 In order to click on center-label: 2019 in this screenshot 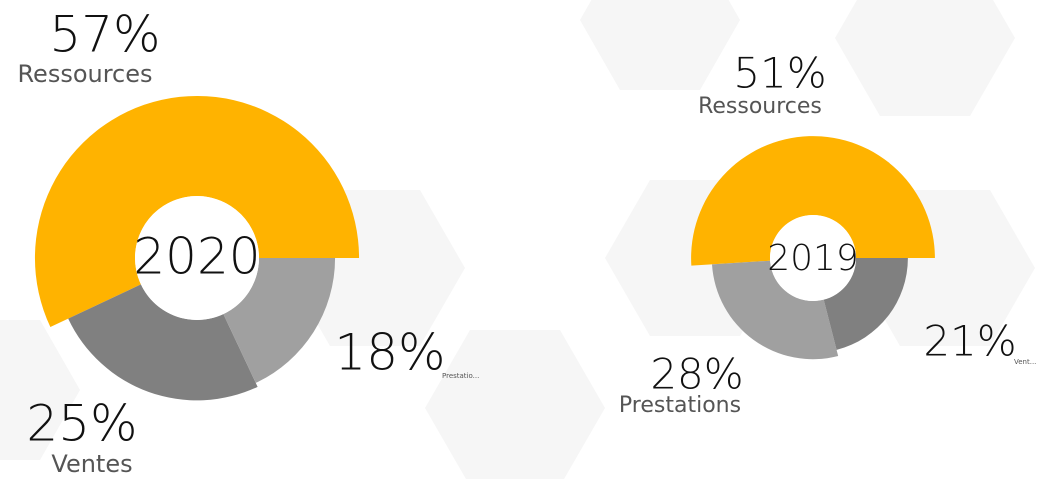, I will do `click(813, 258)`.